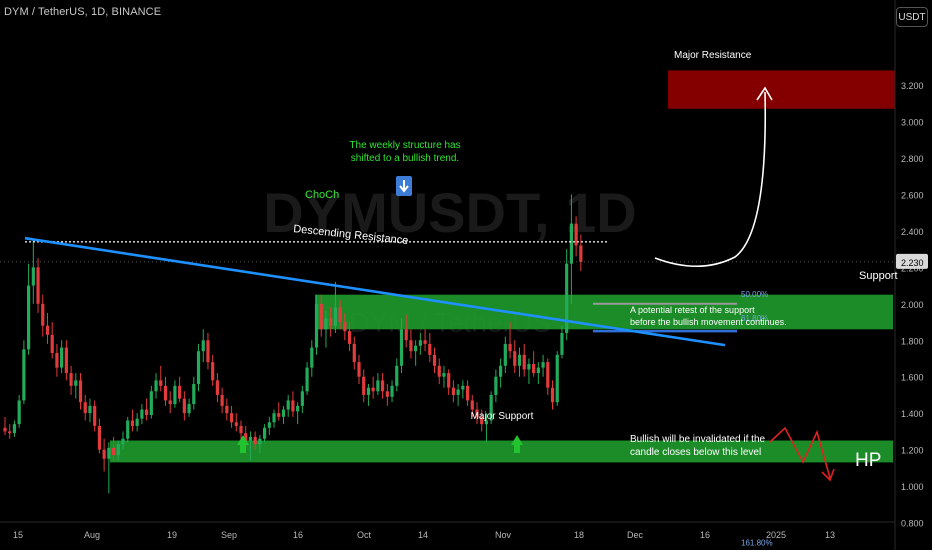 Image resolution: width=932 pixels, height=550 pixels. Describe the element at coordinates (828, 475) in the screenshot. I see `bearish-arrowhead-icon` at that location.